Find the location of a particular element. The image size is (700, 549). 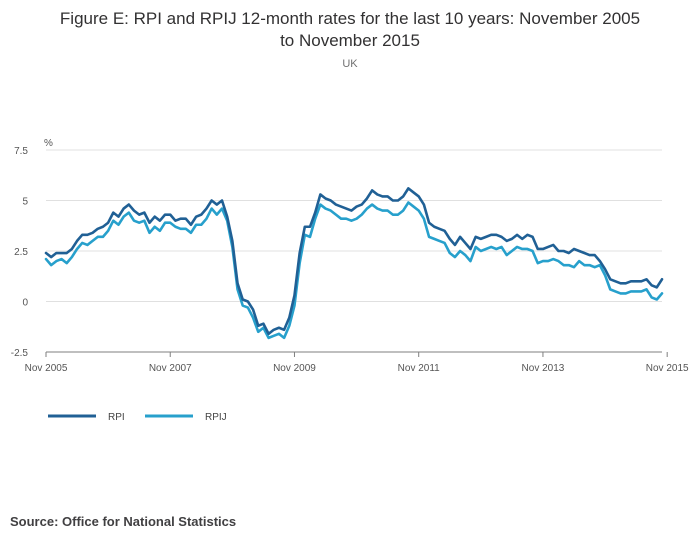

y-tick-label: -2.5 is located at coordinates (20, 353).